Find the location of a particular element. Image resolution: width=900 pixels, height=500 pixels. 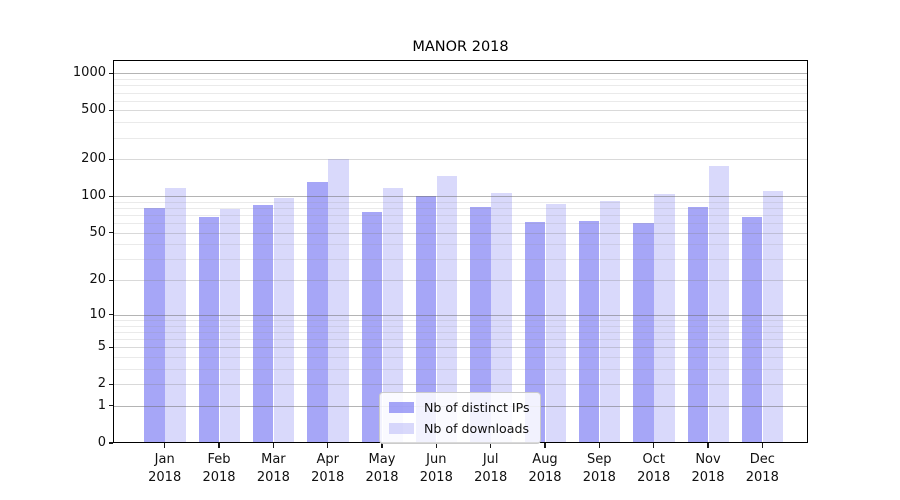

legend-label: Nb of downloads is located at coordinates (477, 428).